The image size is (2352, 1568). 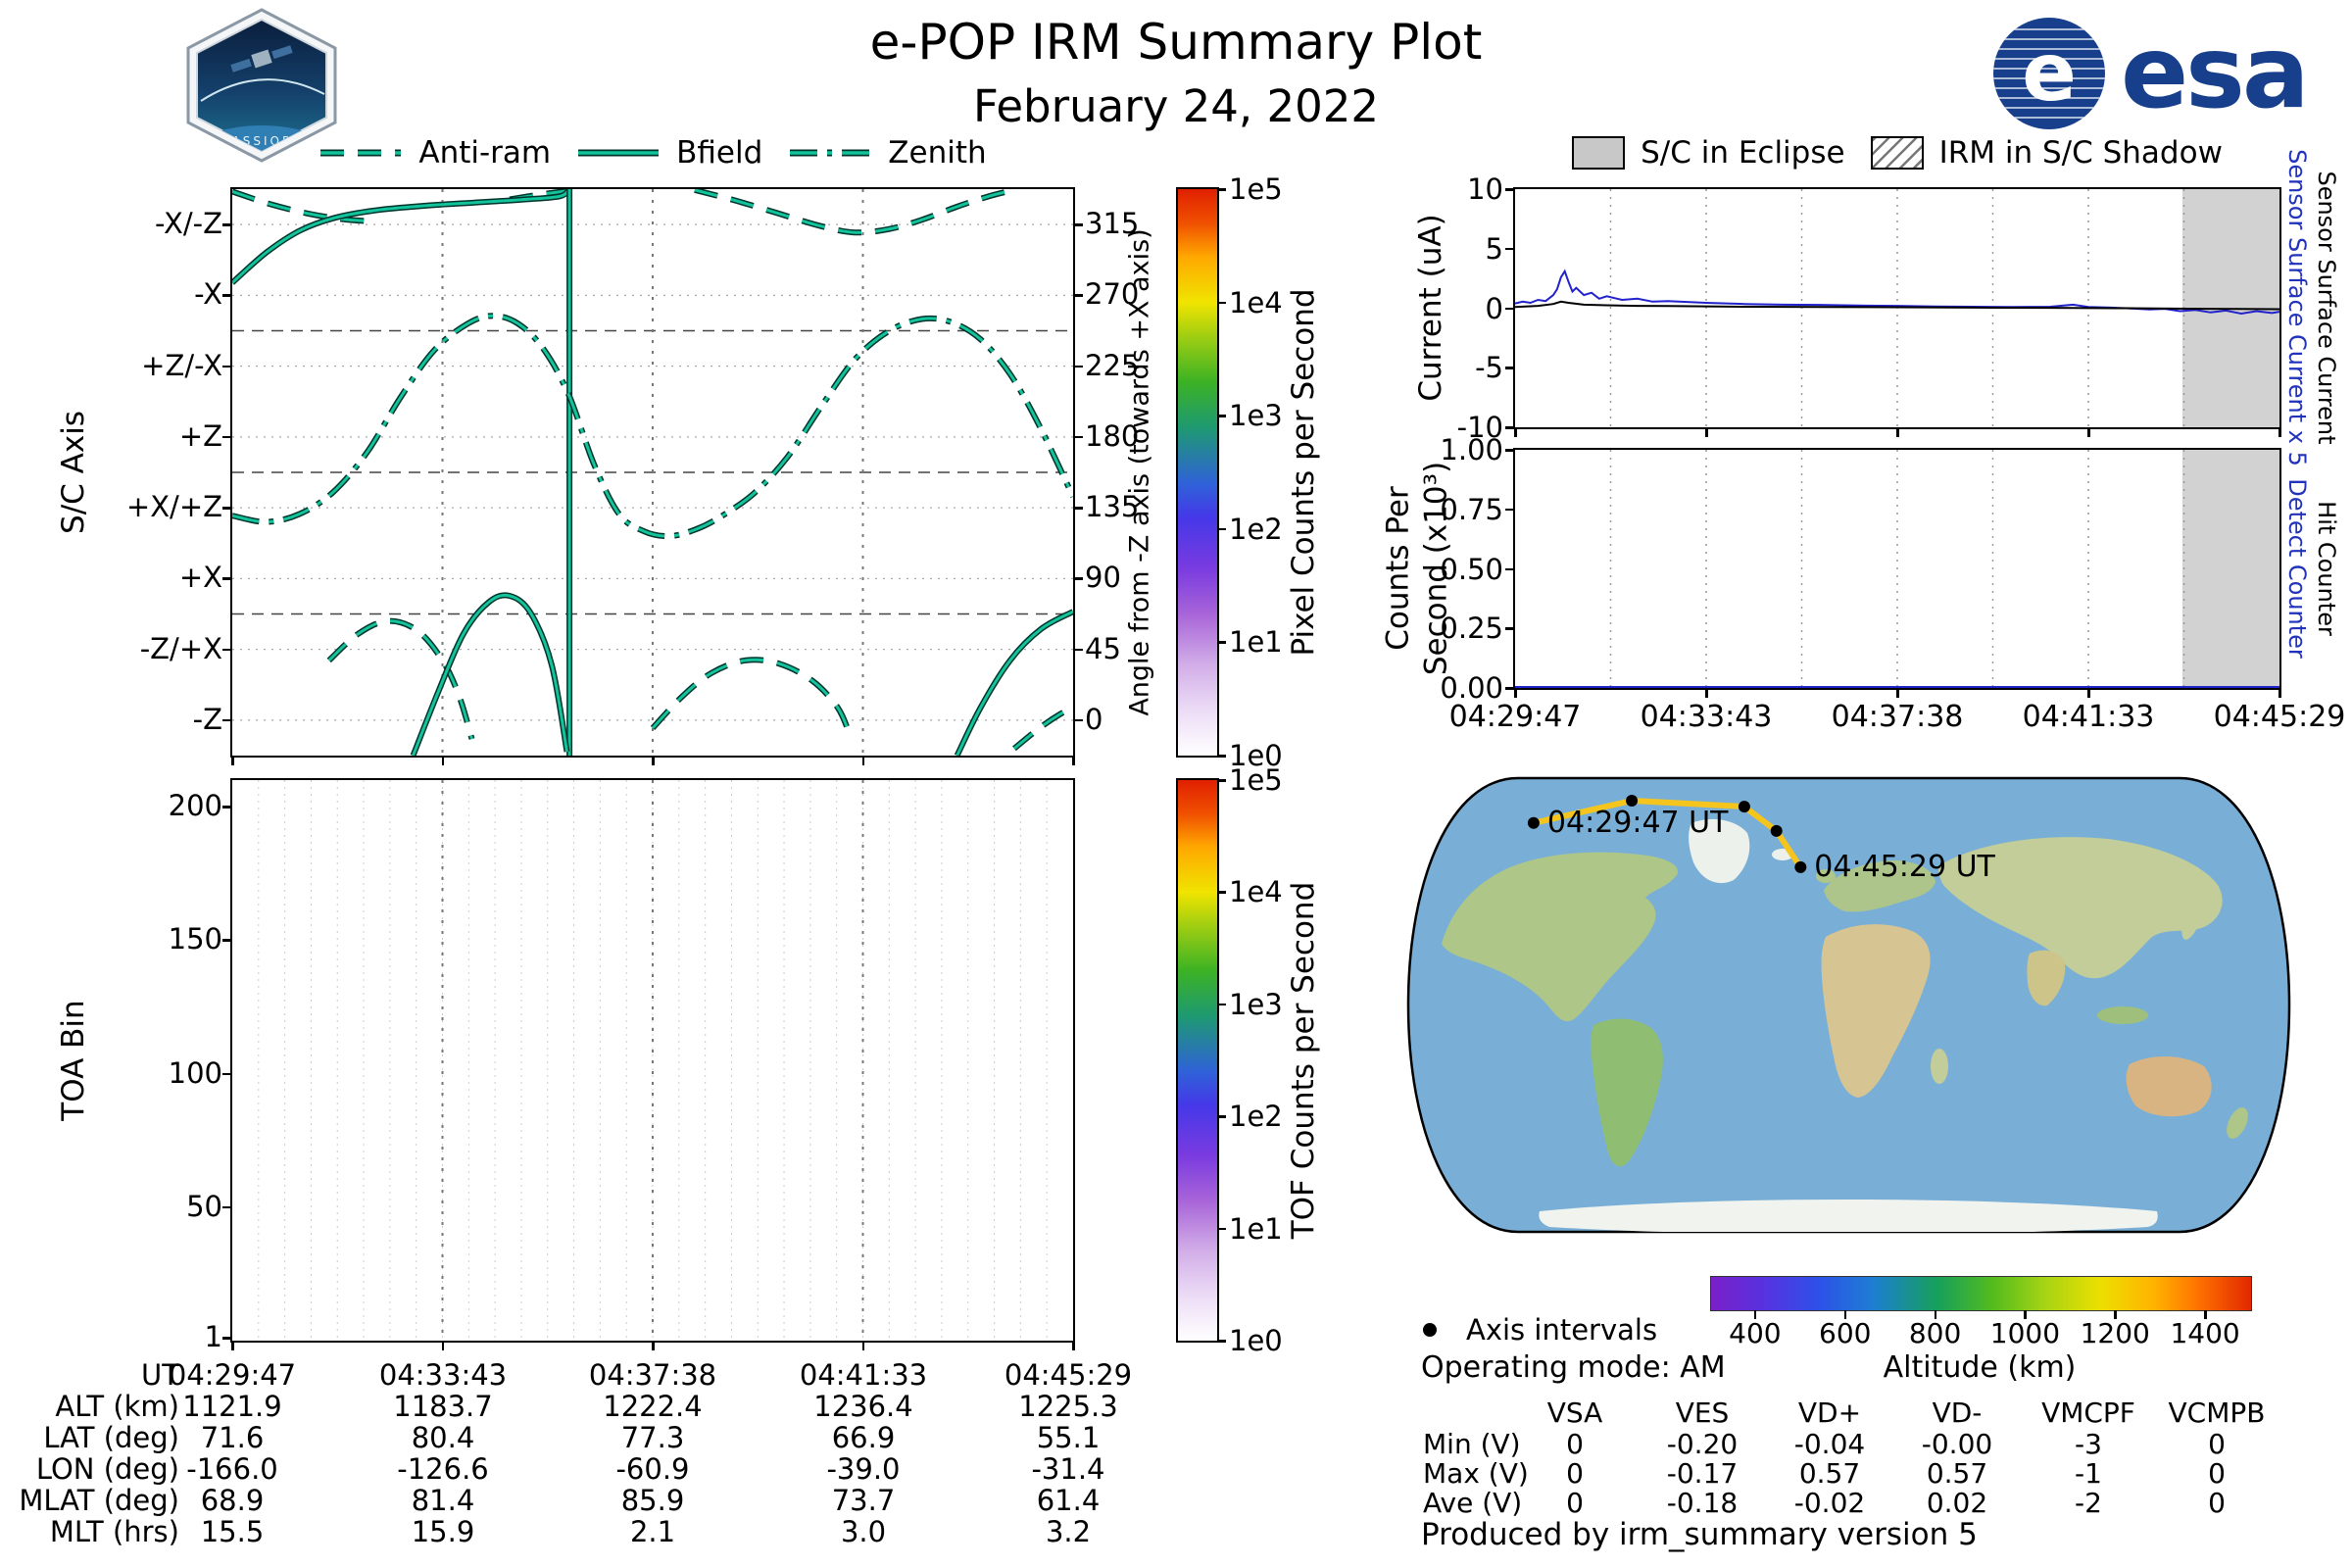 I want to click on angle-ytick-label: 0, so click(x=1094, y=719).